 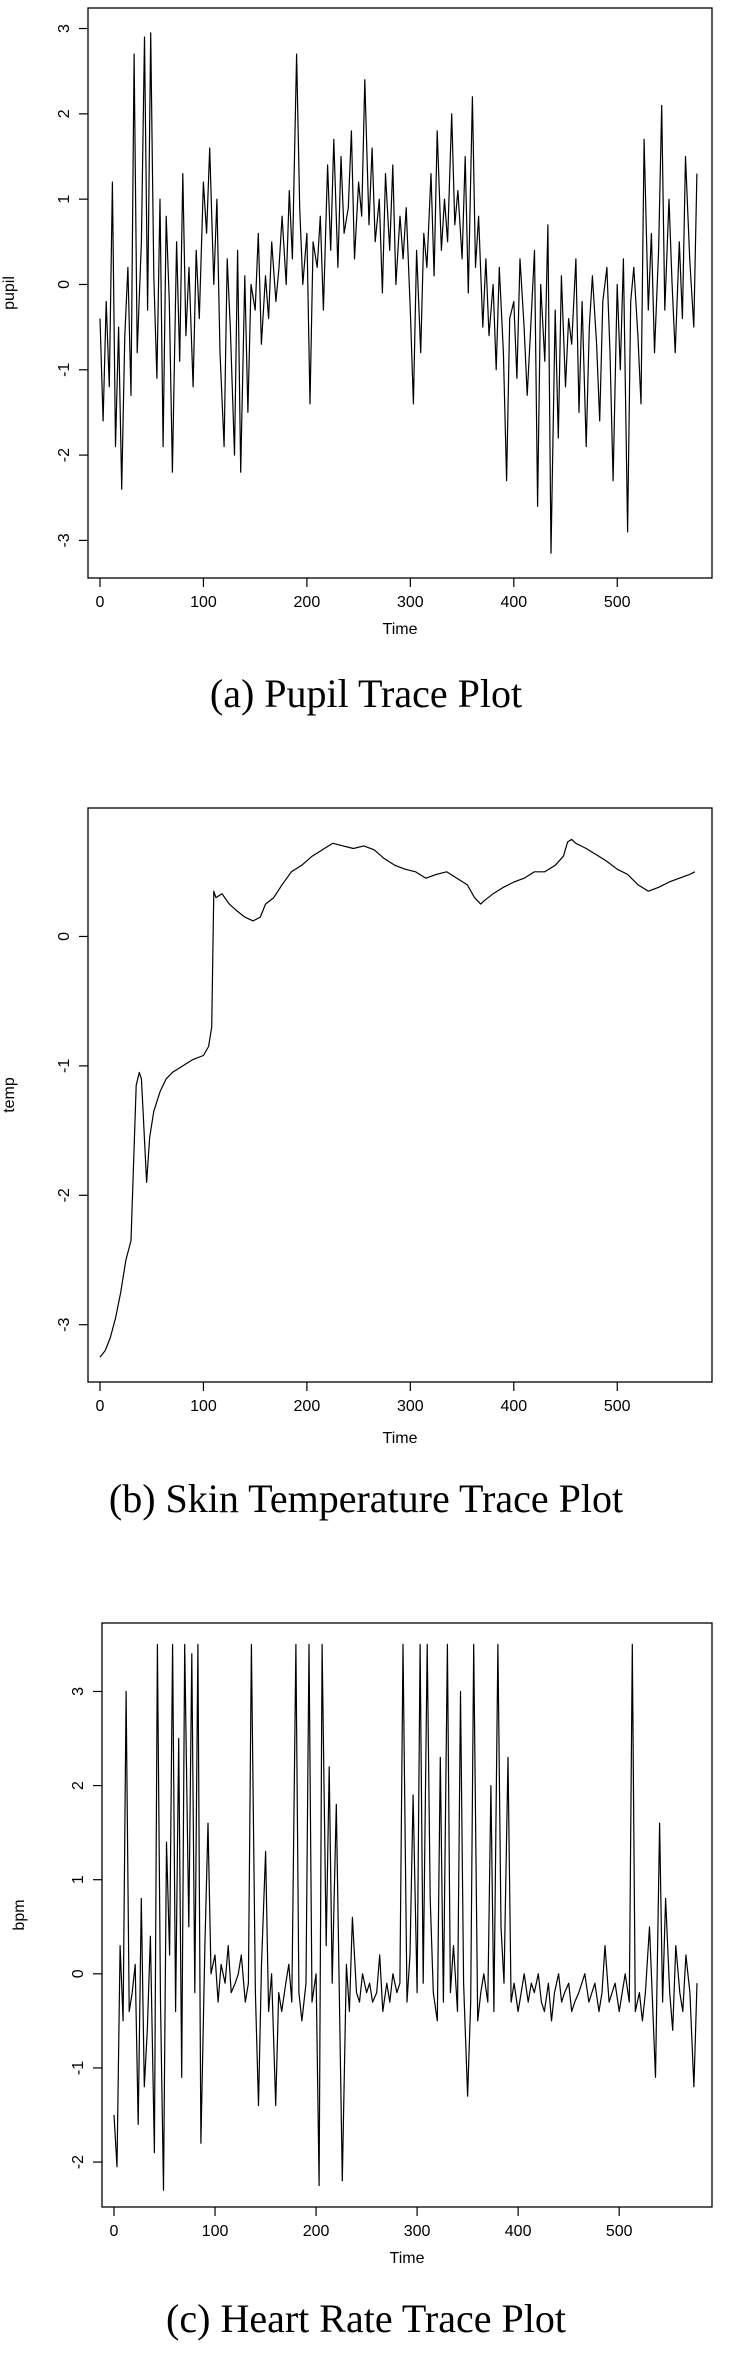 I want to click on y-axis-title: bpm, so click(x=19, y=1914).